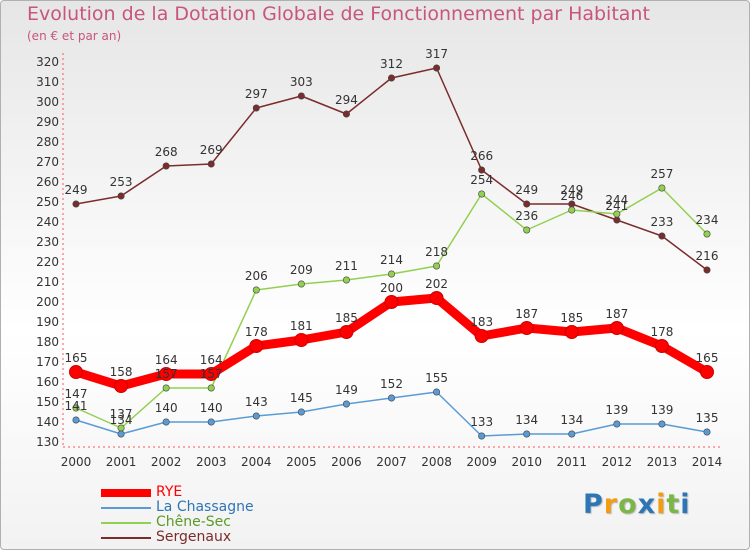  Describe the element at coordinates (391, 260) in the screenshot. I see `data-label-chene-sec: 214` at that location.